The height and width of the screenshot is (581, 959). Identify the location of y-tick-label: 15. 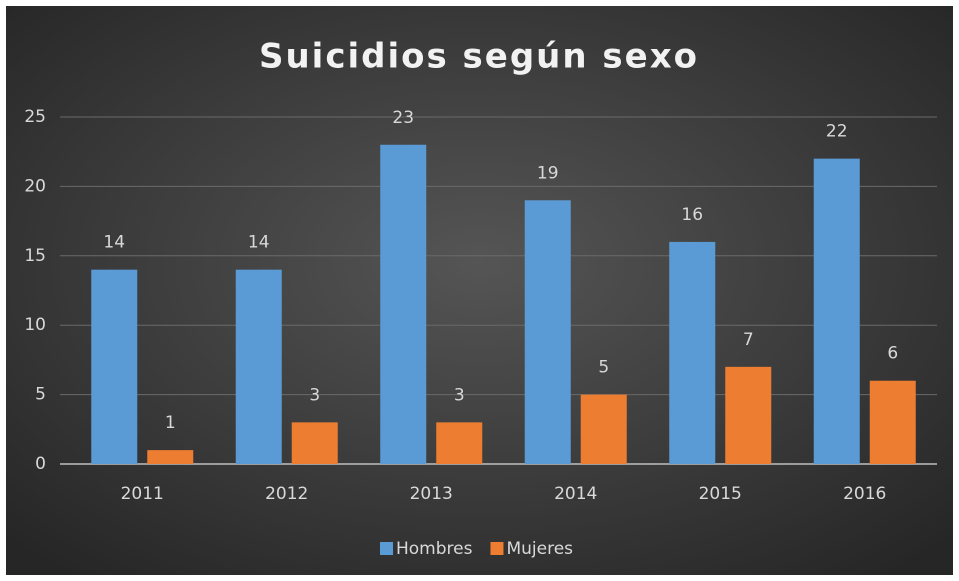
(35, 256).